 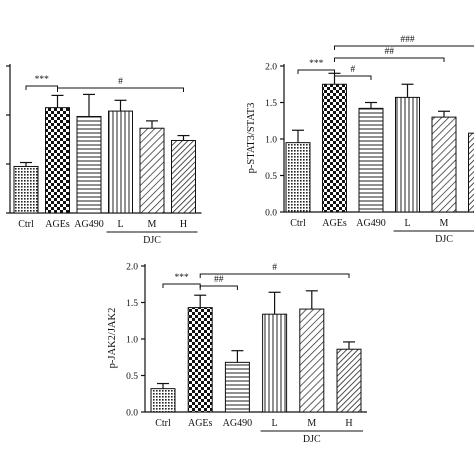 What do you see at coordinates (251, 138) in the screenshot?
I see `y-axis-label: p-STAT3/STAT3` at bounding box center [251, 138].